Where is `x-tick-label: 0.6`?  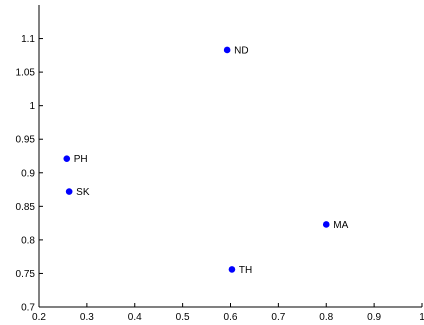
x-tick-label: 0.6 is located at coordinates (231, 317).